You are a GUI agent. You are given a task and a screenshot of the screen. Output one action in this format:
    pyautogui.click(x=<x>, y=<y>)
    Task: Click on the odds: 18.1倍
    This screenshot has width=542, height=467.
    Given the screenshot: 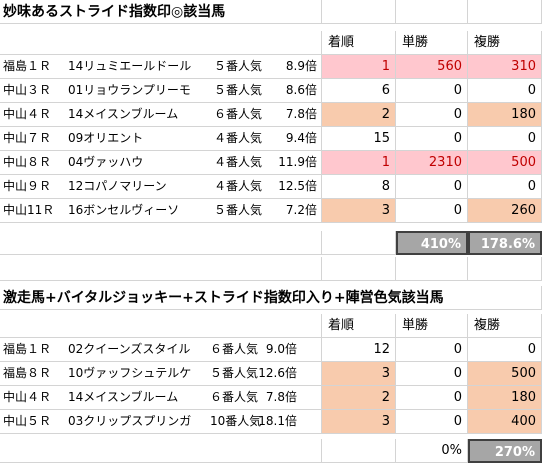 What is the action you would take?
    pyautogui.click(x=277, y=421)
    